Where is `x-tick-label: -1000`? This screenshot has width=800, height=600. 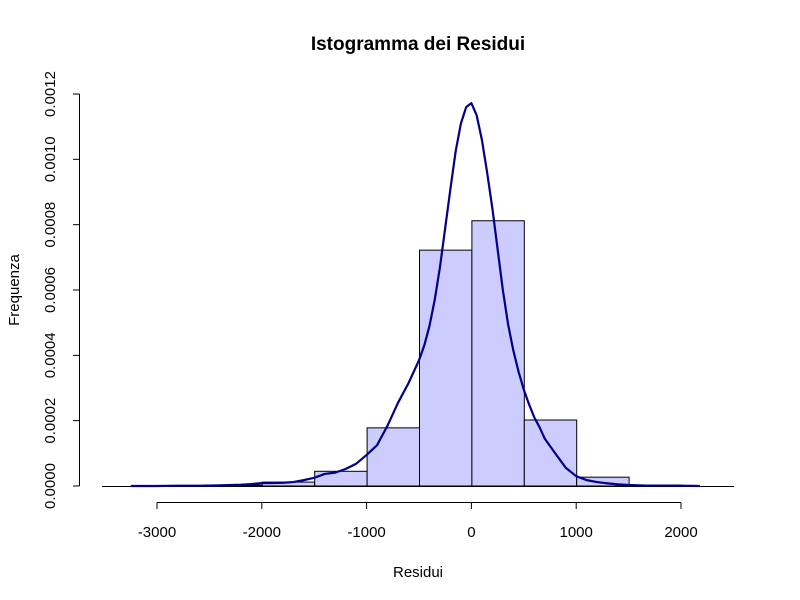
x-tick-label: -1000 is located at coordinates (366, 532).